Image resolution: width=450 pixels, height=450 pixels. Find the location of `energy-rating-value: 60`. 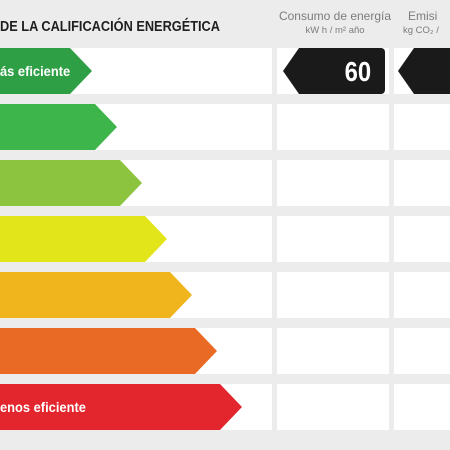

energy-rating-value: 60 is located at coordinates (357, 71).